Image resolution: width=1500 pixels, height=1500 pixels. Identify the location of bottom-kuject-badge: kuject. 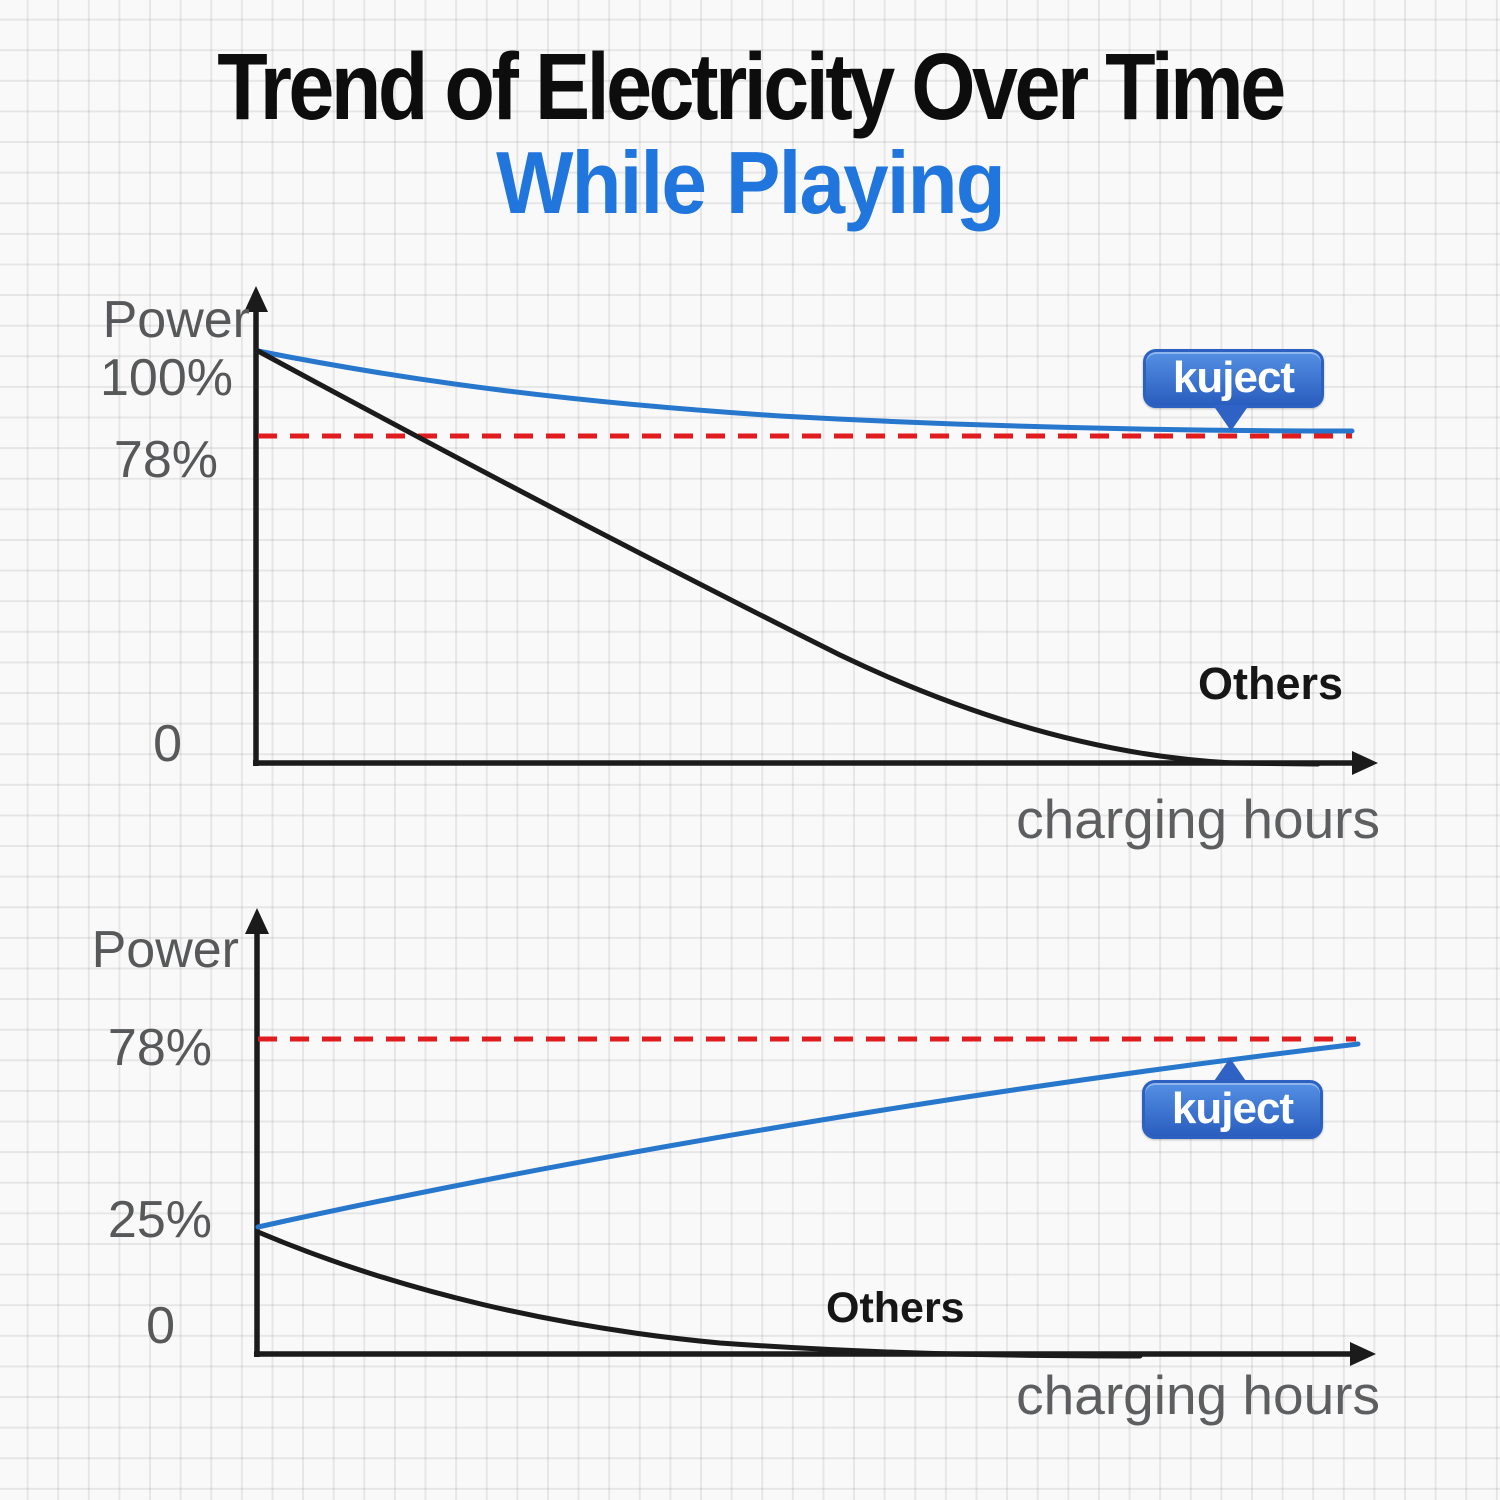
(1232, 1109).